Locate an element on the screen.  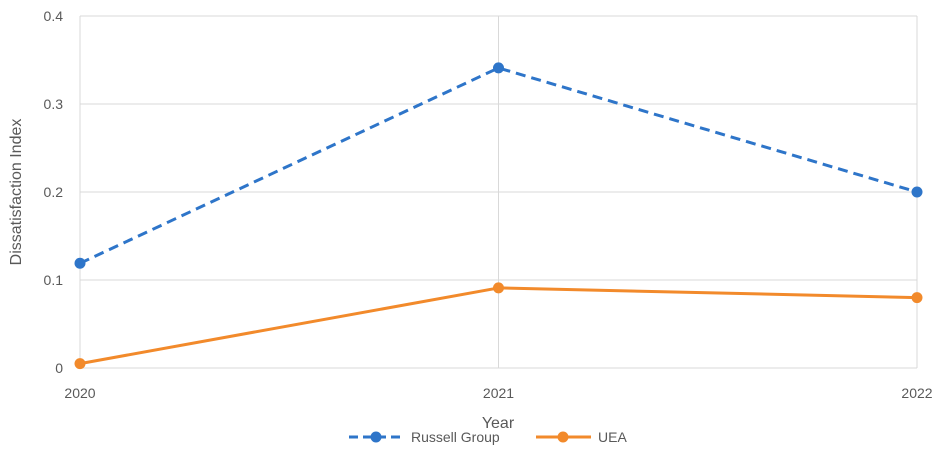
y-tick-label: 0.1 is located at coordinates (54, 280).